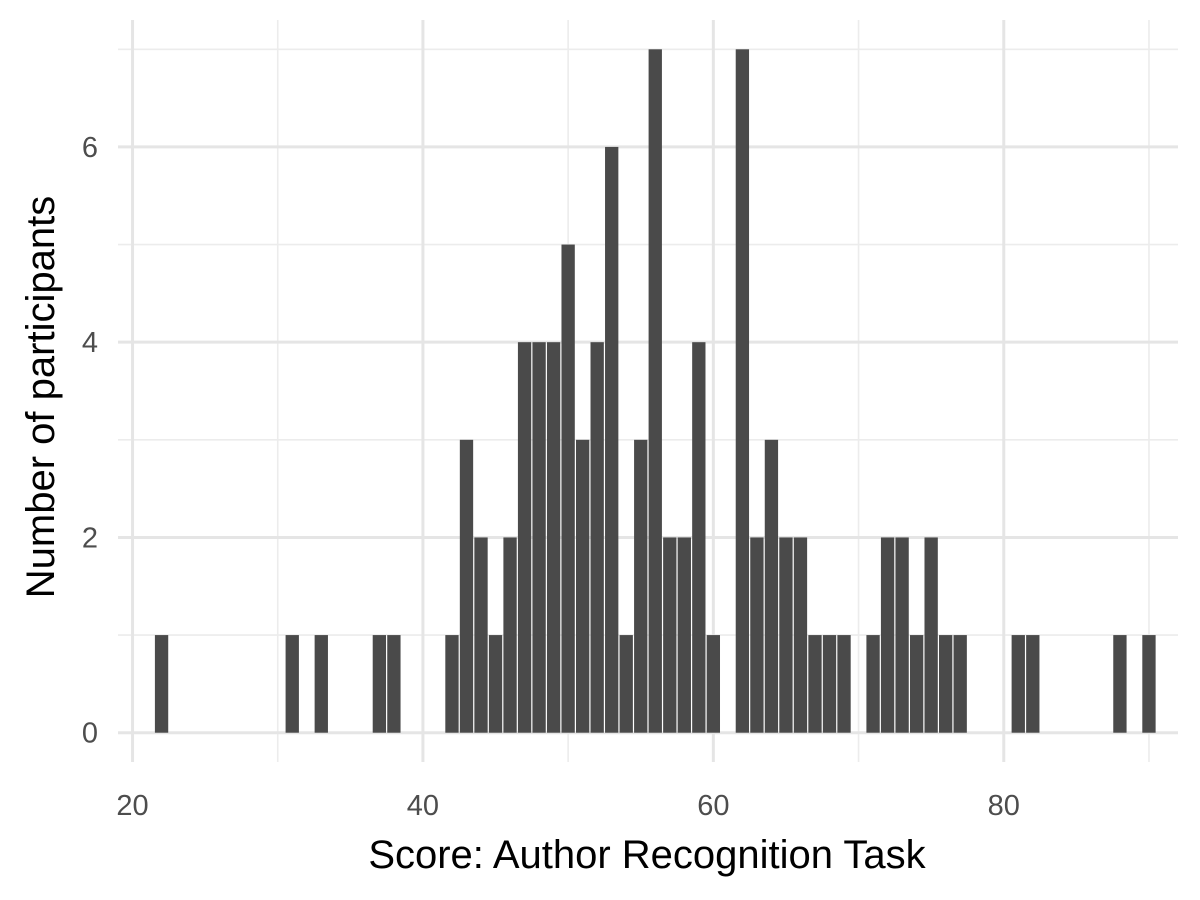  Describe the element at coordinates (41, 397) in the screenshot. I see `y-axis-title: Number of participants` at that location.